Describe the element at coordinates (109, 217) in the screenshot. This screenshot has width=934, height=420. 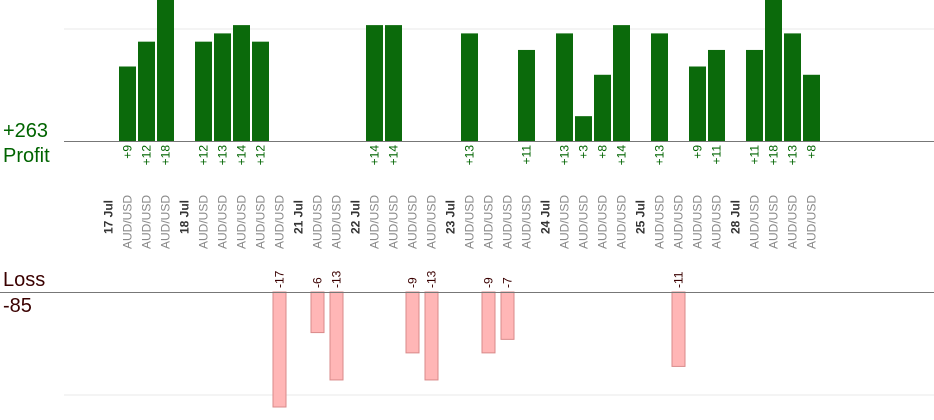
I see `date-label: 17 Jul` at that location.